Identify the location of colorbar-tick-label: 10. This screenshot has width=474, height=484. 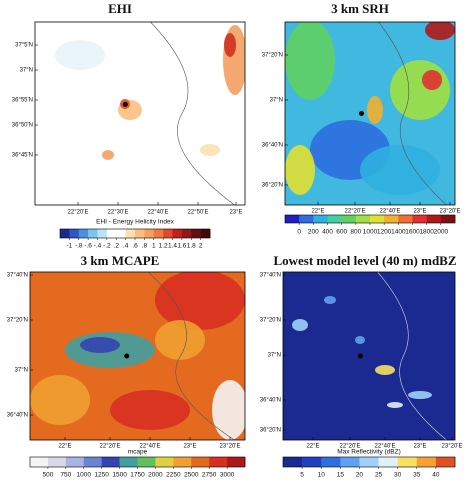
(322, 475).